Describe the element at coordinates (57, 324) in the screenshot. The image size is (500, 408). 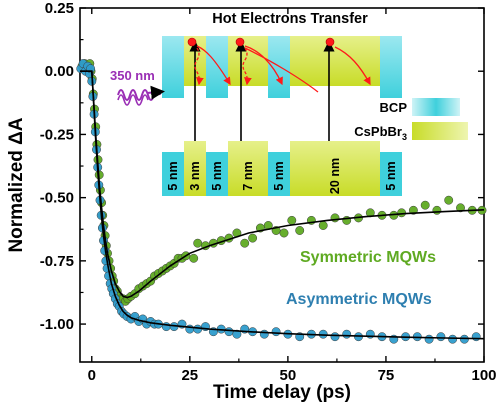
I see `y-tick-label: -1.00` at that location.